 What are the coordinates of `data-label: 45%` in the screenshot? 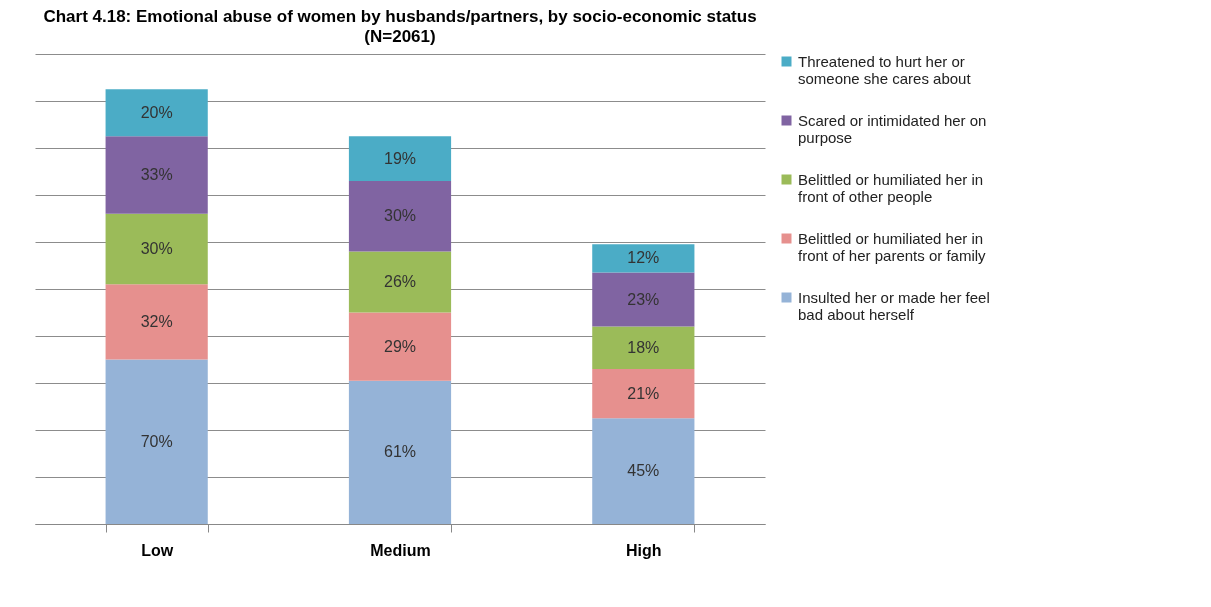 It's located at (643, 471).